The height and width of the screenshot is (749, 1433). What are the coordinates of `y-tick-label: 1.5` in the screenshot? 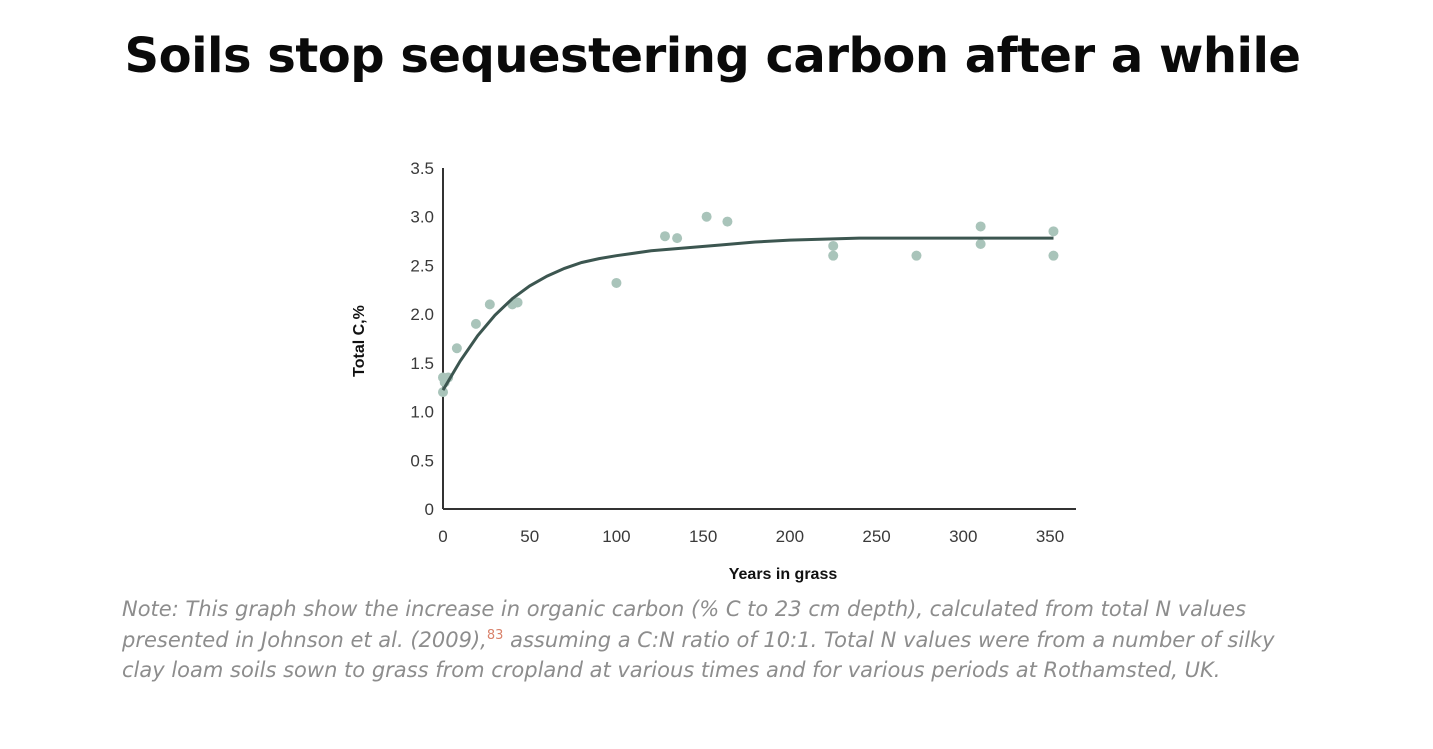 It's located at (422, 363).